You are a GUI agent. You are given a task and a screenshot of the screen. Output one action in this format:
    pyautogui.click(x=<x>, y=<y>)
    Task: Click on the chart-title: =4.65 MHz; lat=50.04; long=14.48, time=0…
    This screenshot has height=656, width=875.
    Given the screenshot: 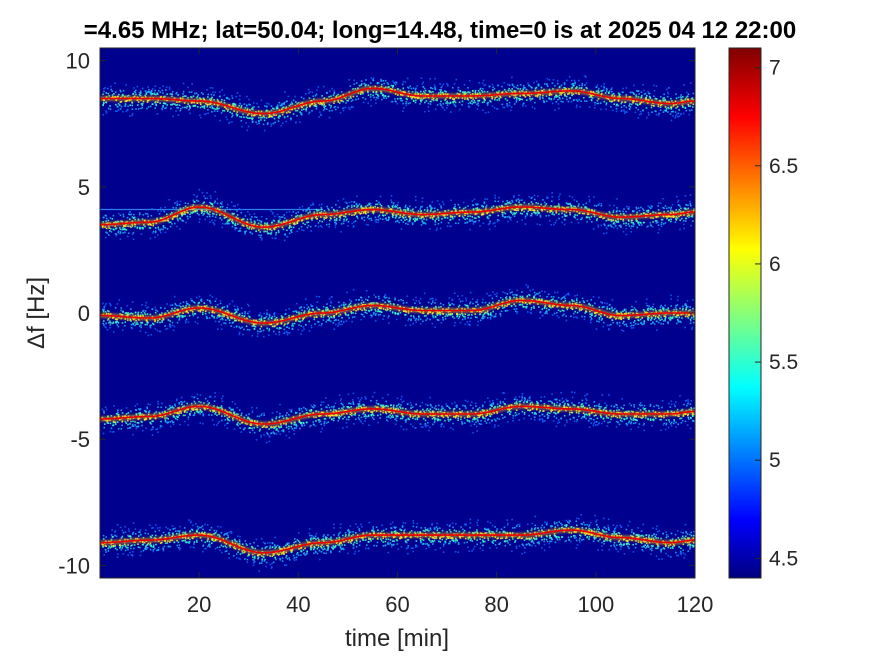 What is the action you would take?
    pyautogui.click(x=440, y=30)
    